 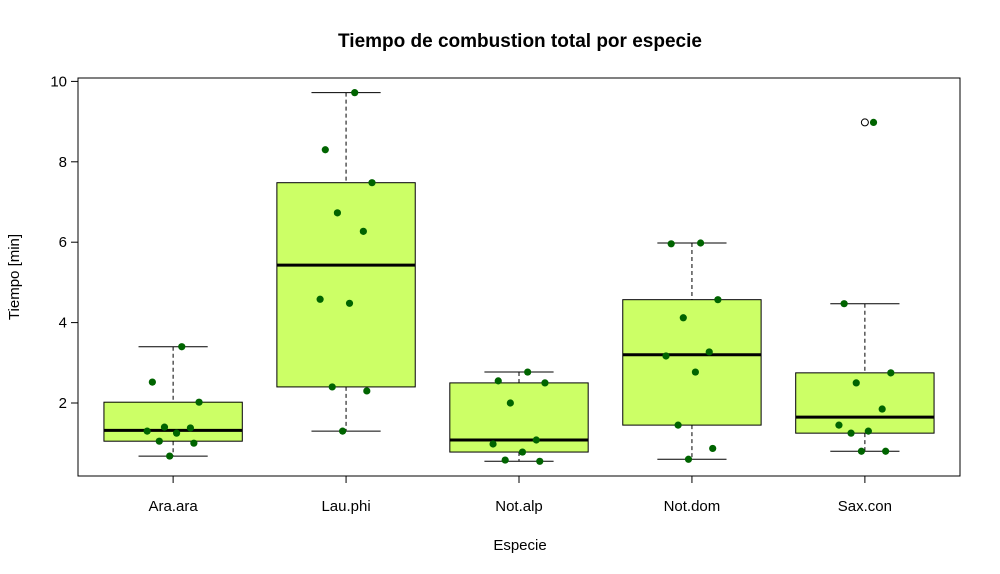 I want to click on chart-title: Tiempo de combustion total por especie, so click(x=520, y=41).